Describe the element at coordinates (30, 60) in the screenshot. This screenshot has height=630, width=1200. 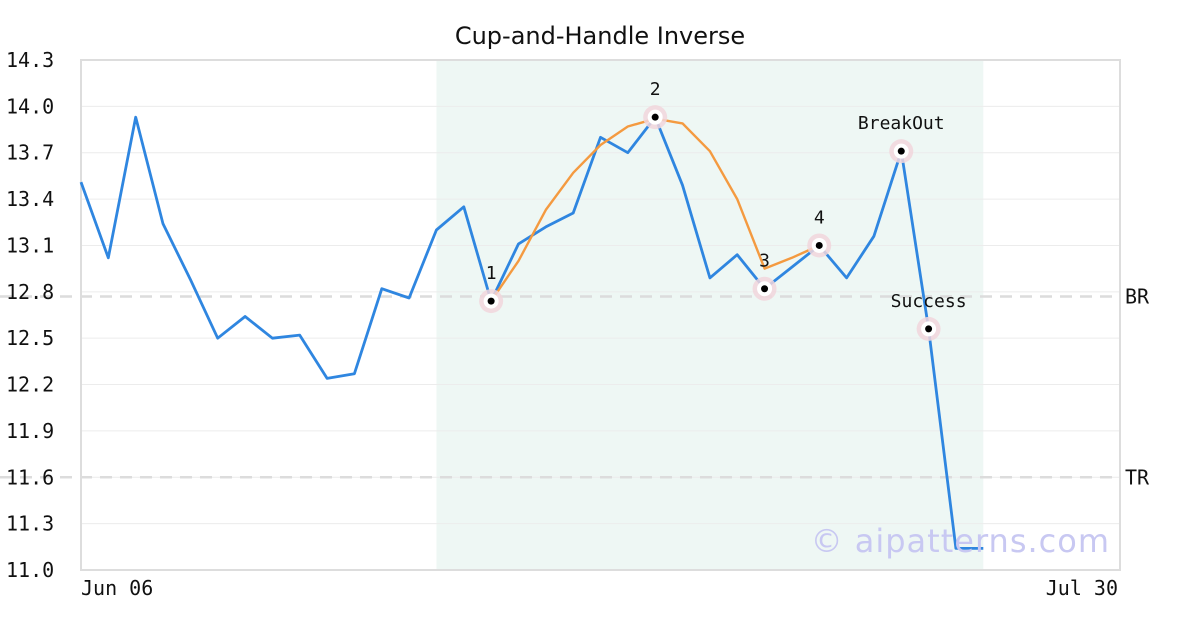
I see `y-tick-label: 14.3` at that location.